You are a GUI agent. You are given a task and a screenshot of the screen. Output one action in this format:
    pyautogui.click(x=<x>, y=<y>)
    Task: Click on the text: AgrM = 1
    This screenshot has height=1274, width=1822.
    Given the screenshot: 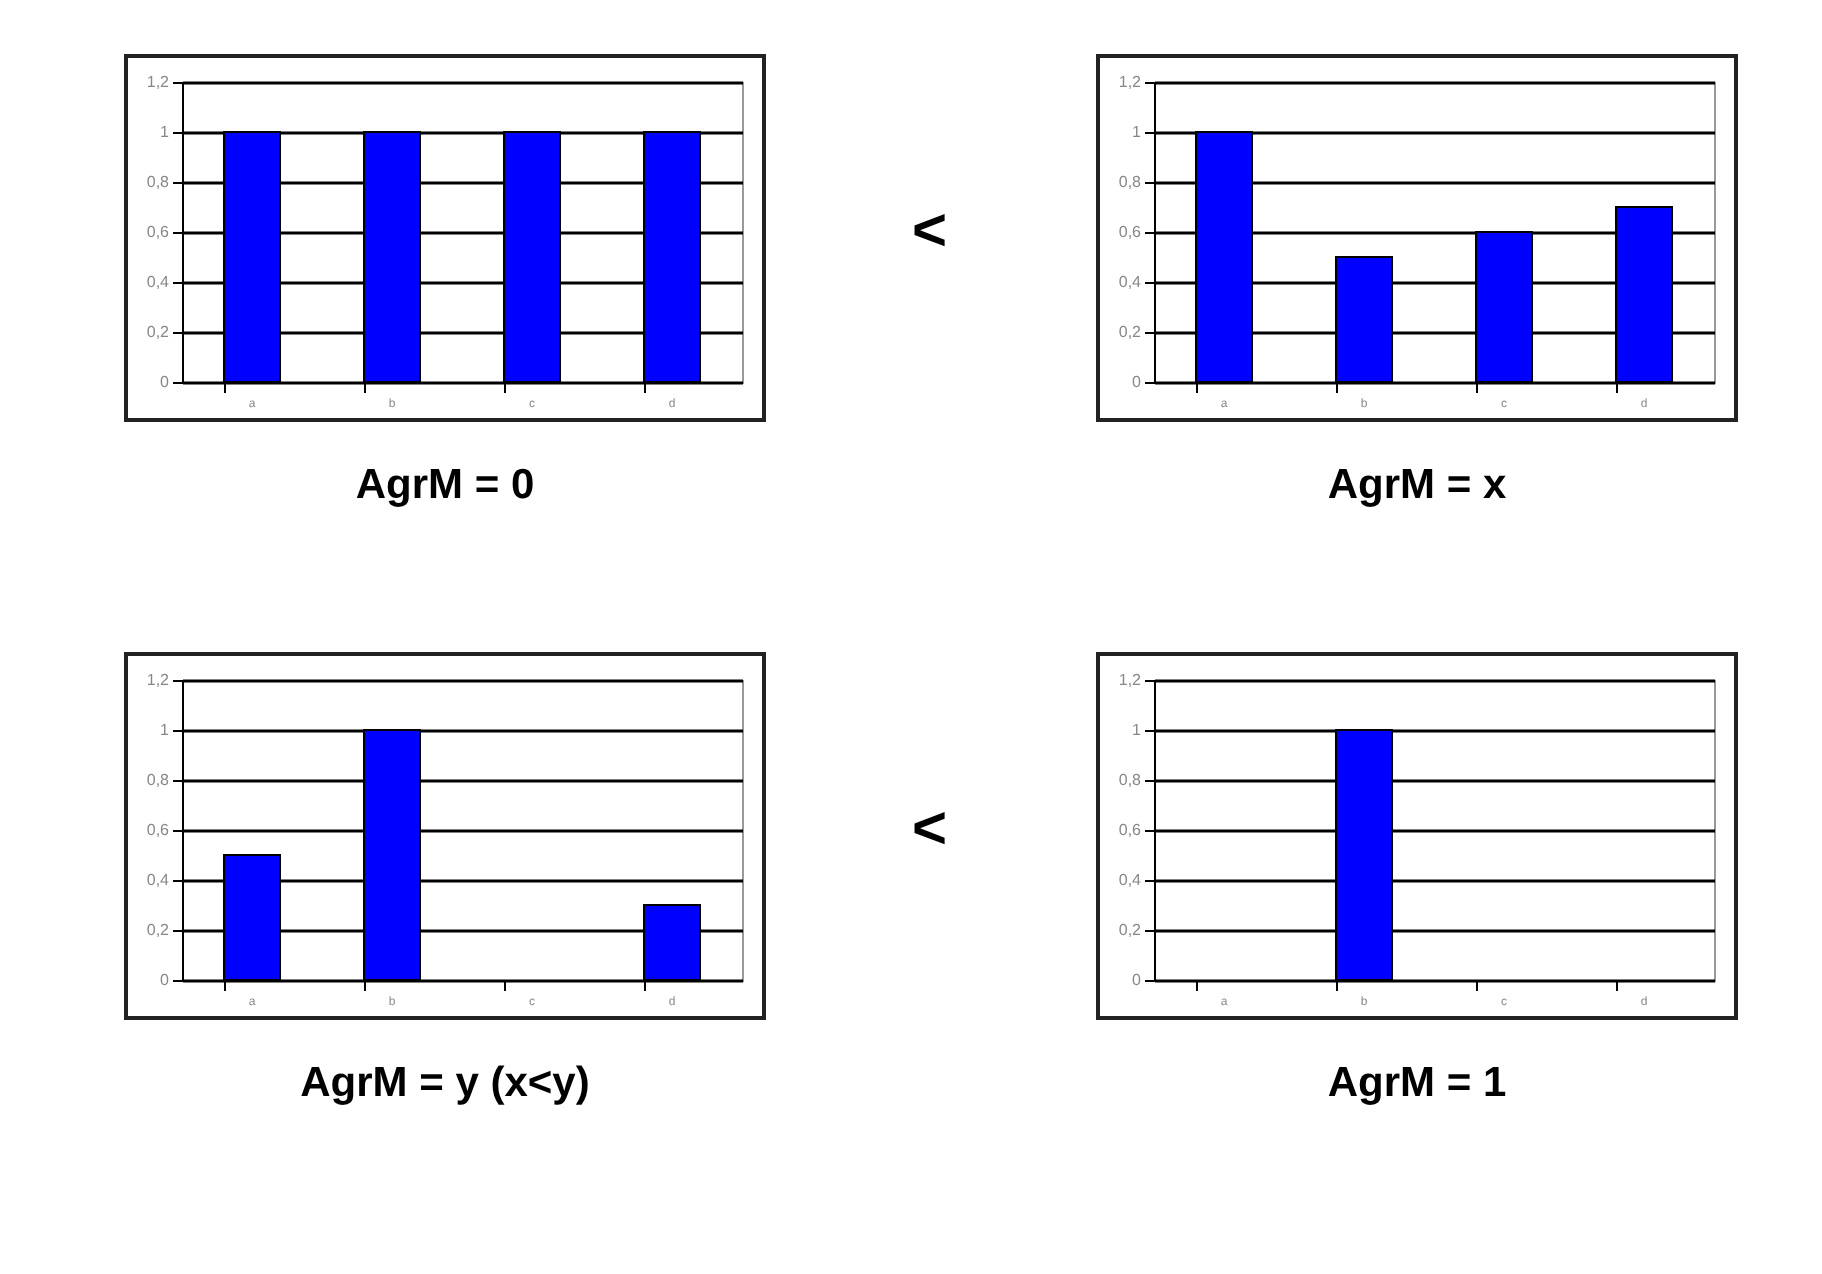 What is the action you would take?
    pyautogui.click(x=1417, y=1084)
    